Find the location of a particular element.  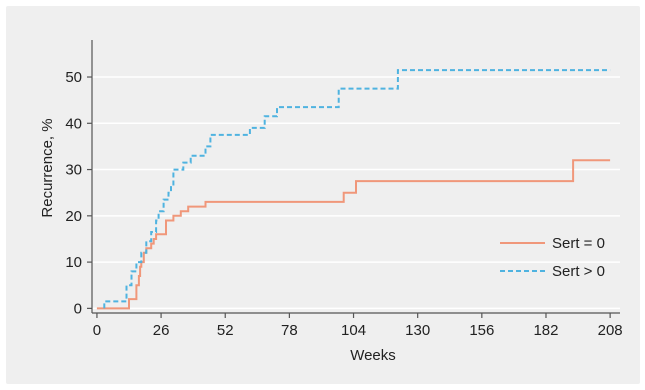

legend-label-sert-gt-0: Sert > 0 is located at coordinates (578, 271).